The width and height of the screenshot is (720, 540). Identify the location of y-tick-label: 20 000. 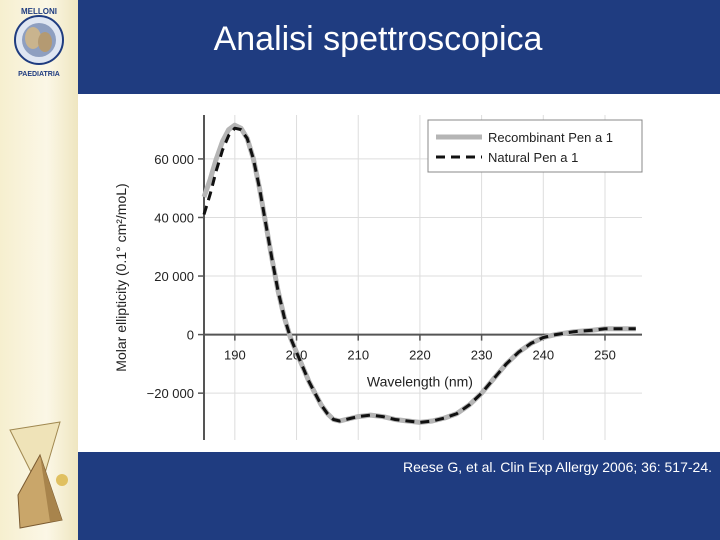
(174, 276).